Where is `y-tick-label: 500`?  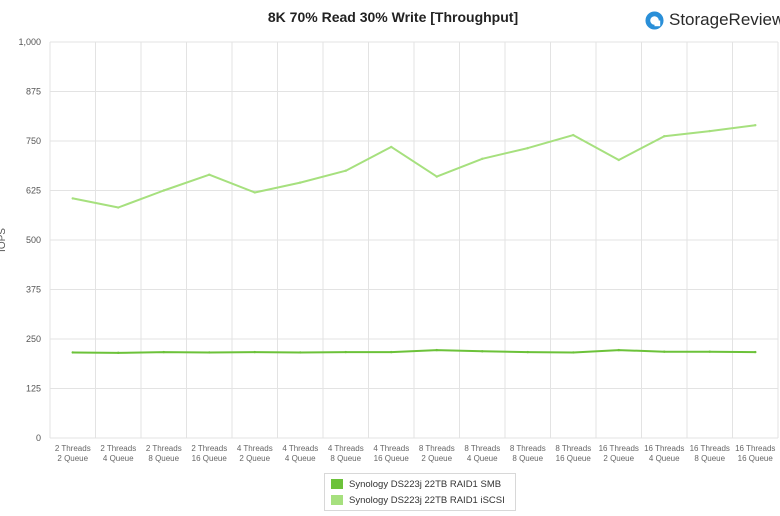 y-tick-label: 500 is located at coordinates (33, 240).